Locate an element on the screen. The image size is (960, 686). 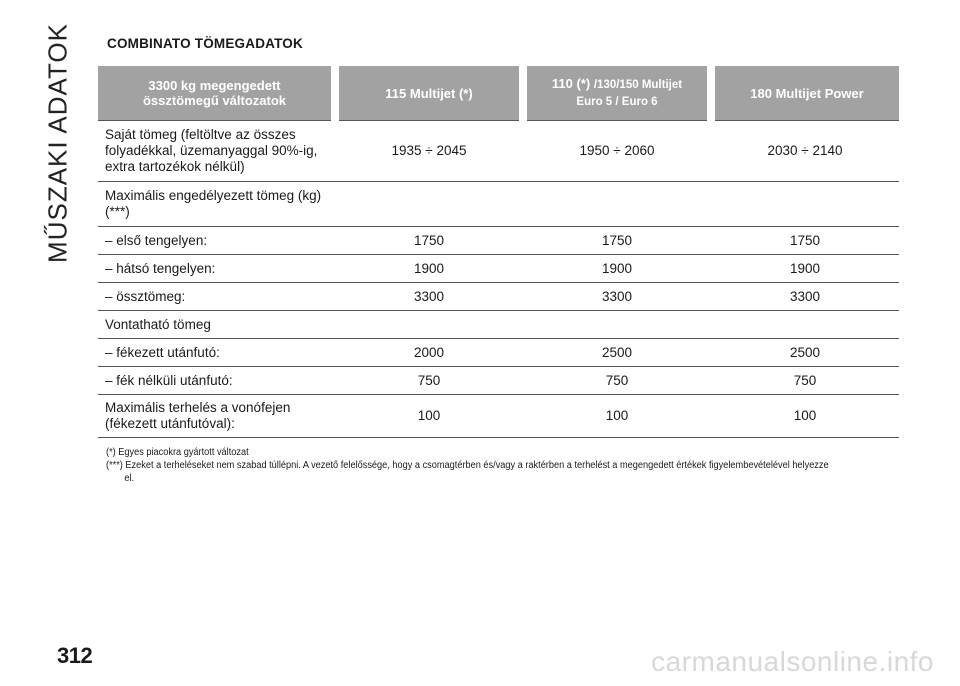
table-row: – első tengelyen: 1750 1750 1750 is located at coordinates (498, 240).